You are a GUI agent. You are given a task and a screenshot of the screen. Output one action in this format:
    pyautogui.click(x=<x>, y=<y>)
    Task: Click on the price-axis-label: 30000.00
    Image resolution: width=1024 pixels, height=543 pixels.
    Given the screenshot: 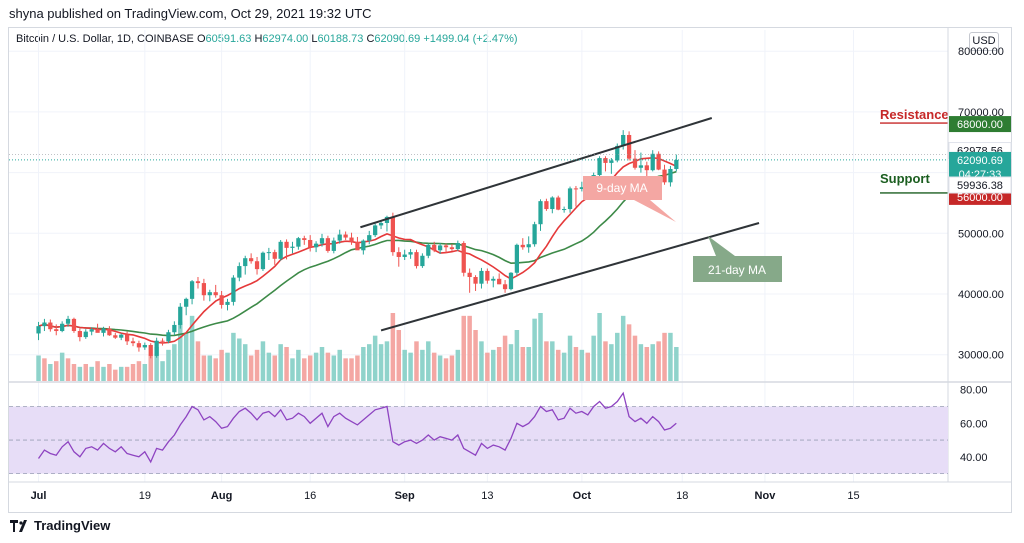 What is the action you would take?
    pyautogui.click(x=981, y=356)
    